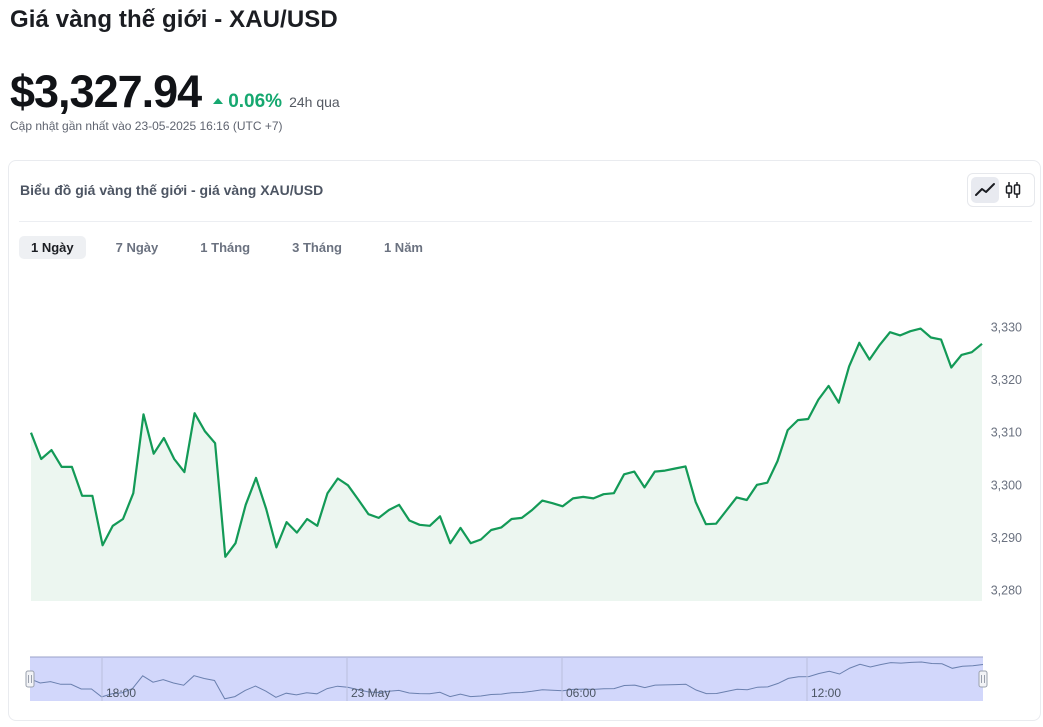  Describe the element at coordinates (403, 247) in the screenshot. I see `tab-1-year: 1 Năm` at that location.